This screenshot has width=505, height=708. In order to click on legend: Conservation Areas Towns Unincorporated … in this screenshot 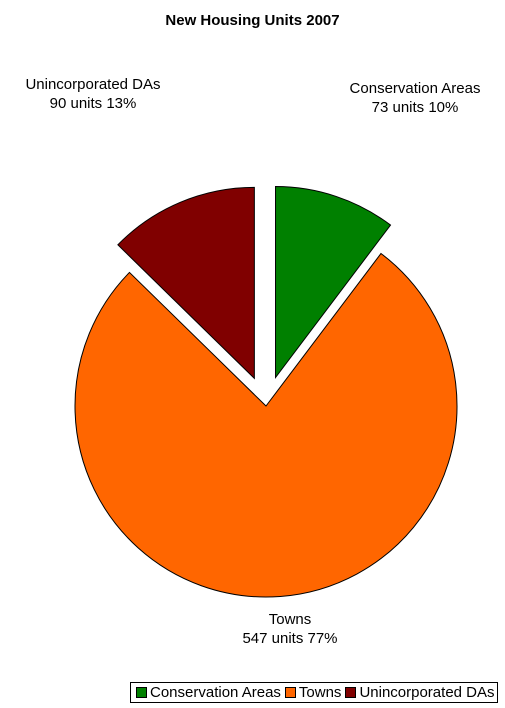, I will do `click(314, 692)`.